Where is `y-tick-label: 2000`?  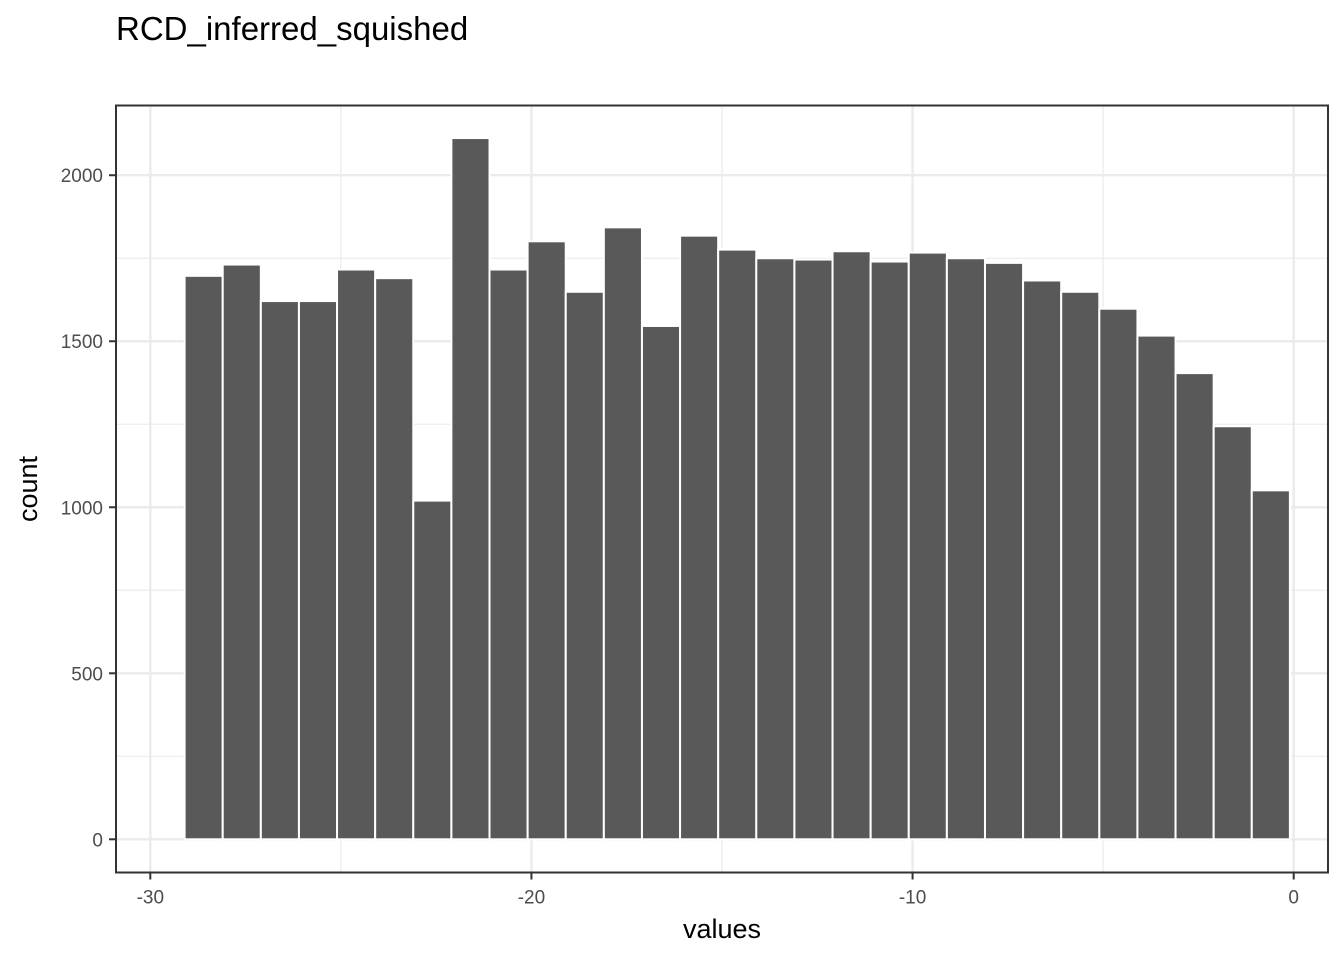
y-tick-label: 2000 is located at coordinates (82, 176).